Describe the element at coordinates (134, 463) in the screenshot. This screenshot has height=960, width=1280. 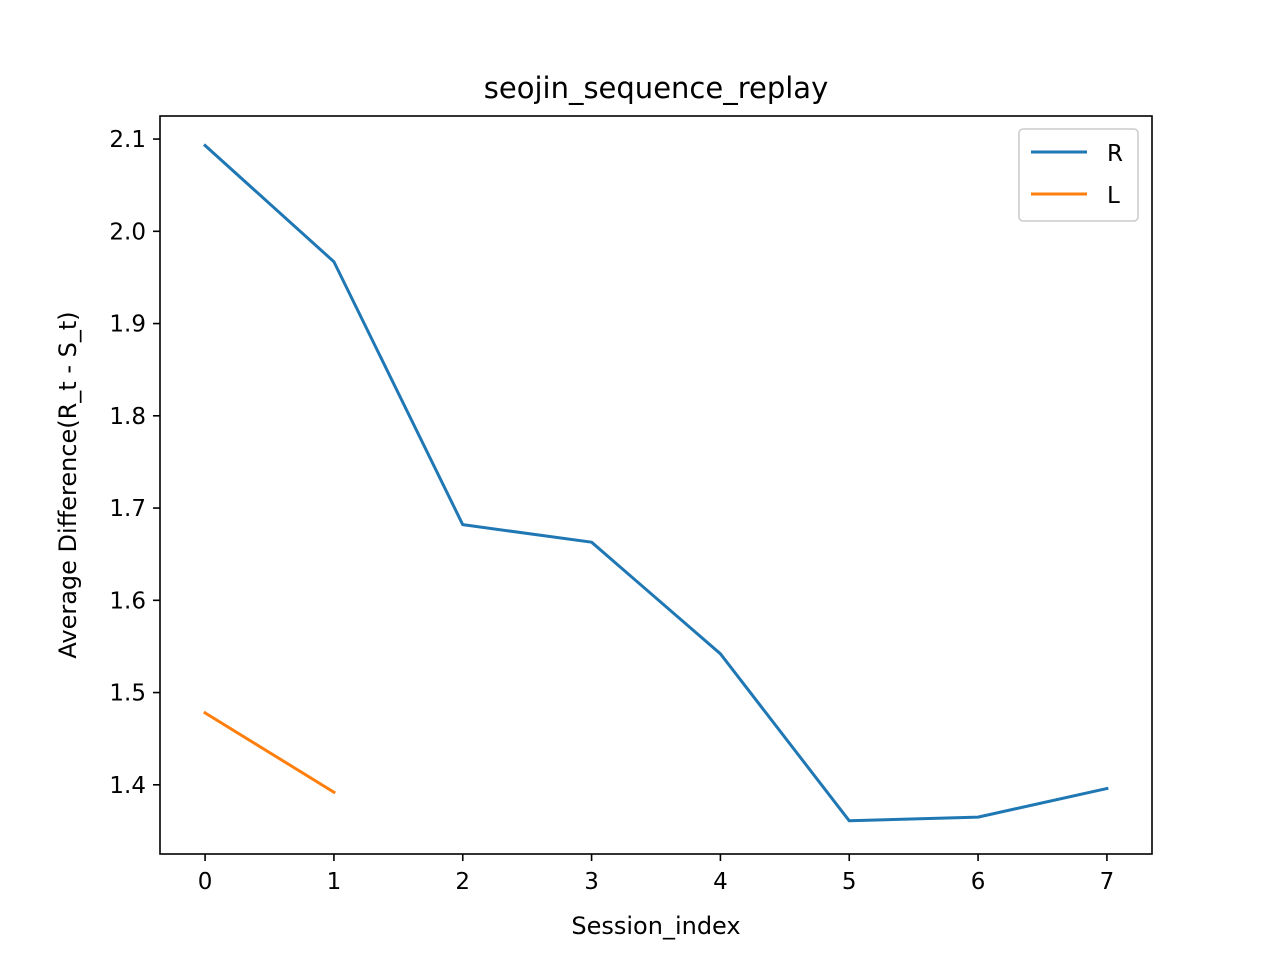
I see `y-axis: 1.4 1.5 1.6 1.7 1.8 1.9 2.0 2.1` at that location.